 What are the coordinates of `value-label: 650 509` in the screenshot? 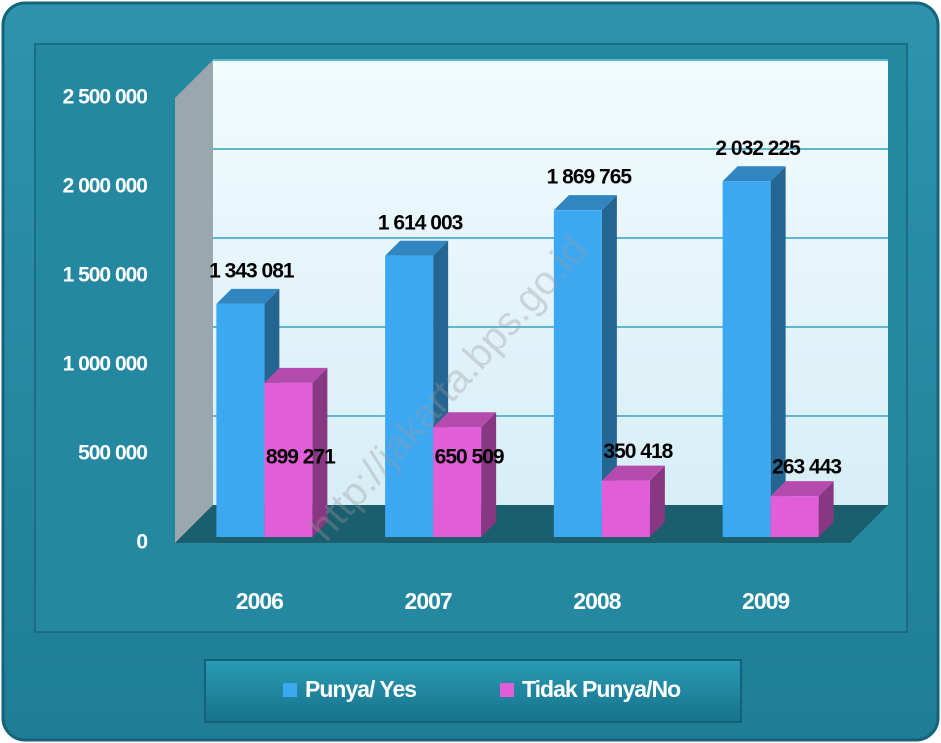 It's located at (469, 457).